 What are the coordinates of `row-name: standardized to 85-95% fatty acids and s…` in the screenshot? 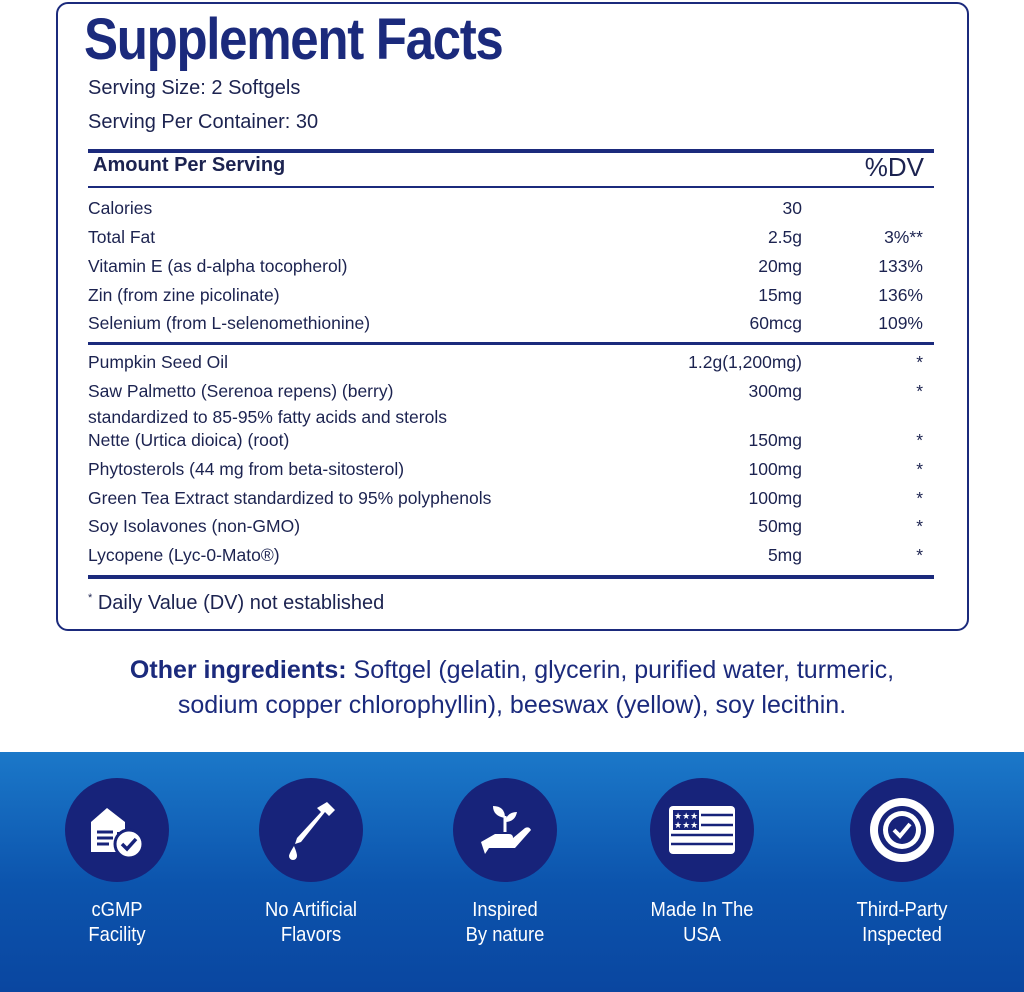 It's located at (267, 417).